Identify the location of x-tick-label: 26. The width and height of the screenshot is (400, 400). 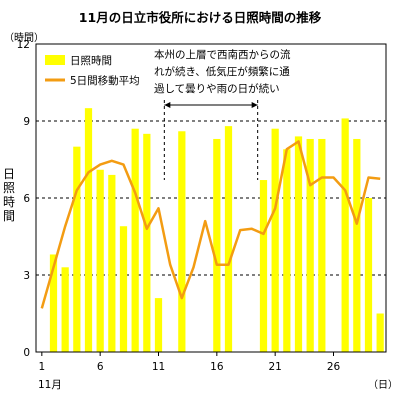
(334, 367).